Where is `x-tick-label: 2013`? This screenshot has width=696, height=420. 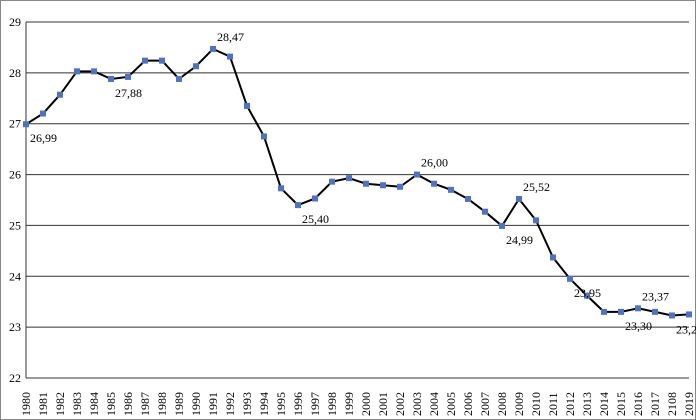
x-tick-label: 2013 is located at coordinates (587, 404).